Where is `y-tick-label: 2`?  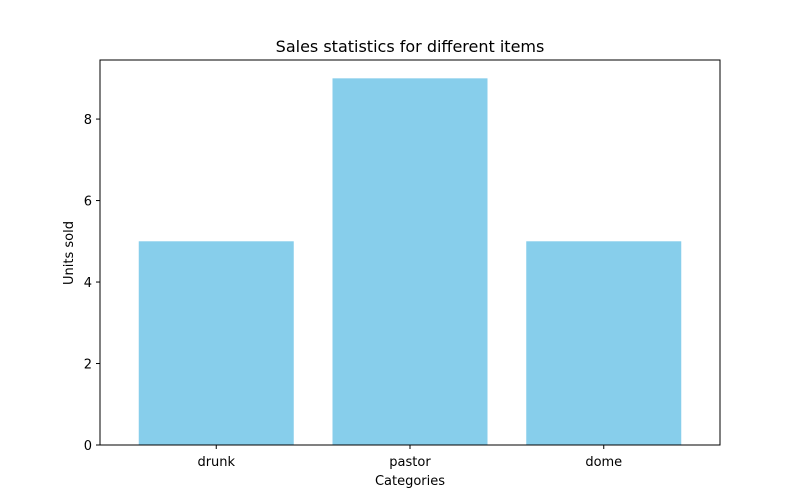 y-tick-label: 2 is located at coordinates (88, 365).